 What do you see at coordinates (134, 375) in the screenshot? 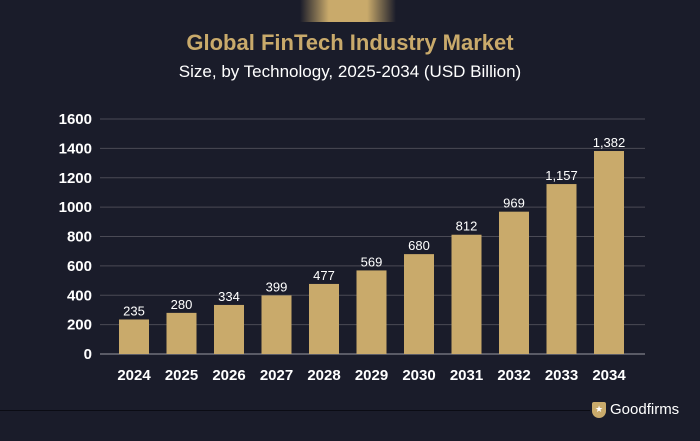
I see `x-tick-label: 2024` at bounding box center [134, 375].